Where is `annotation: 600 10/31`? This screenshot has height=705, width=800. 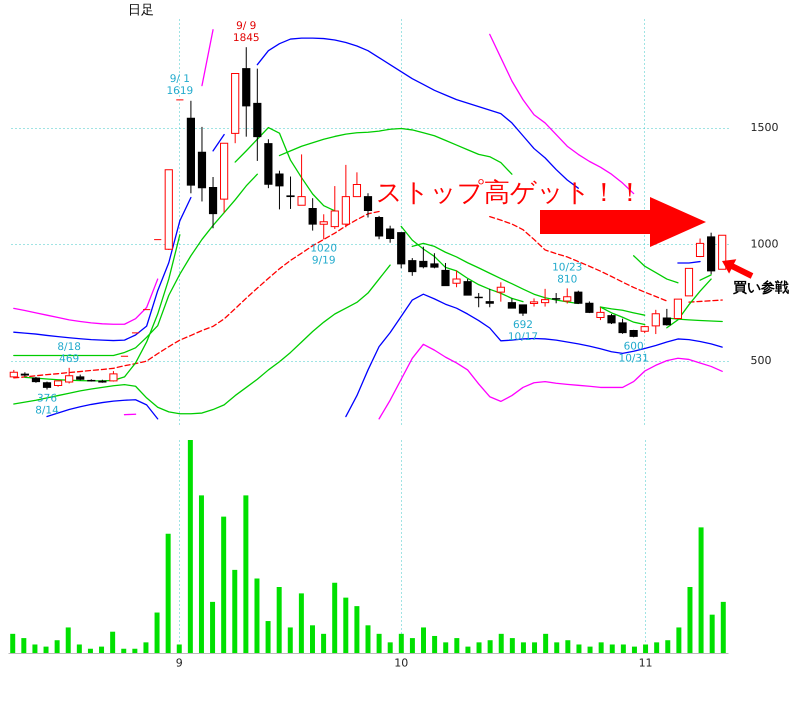 annotation: 600 10/31 is located at coordinates (633, 352).